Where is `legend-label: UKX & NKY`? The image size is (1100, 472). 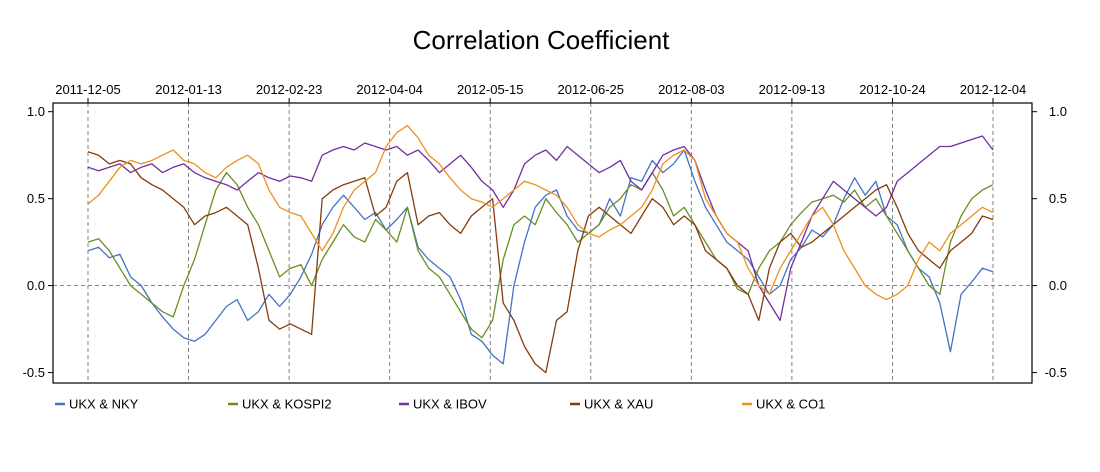
legend-label: UKX & NKY is located at coordinates (104, 404).